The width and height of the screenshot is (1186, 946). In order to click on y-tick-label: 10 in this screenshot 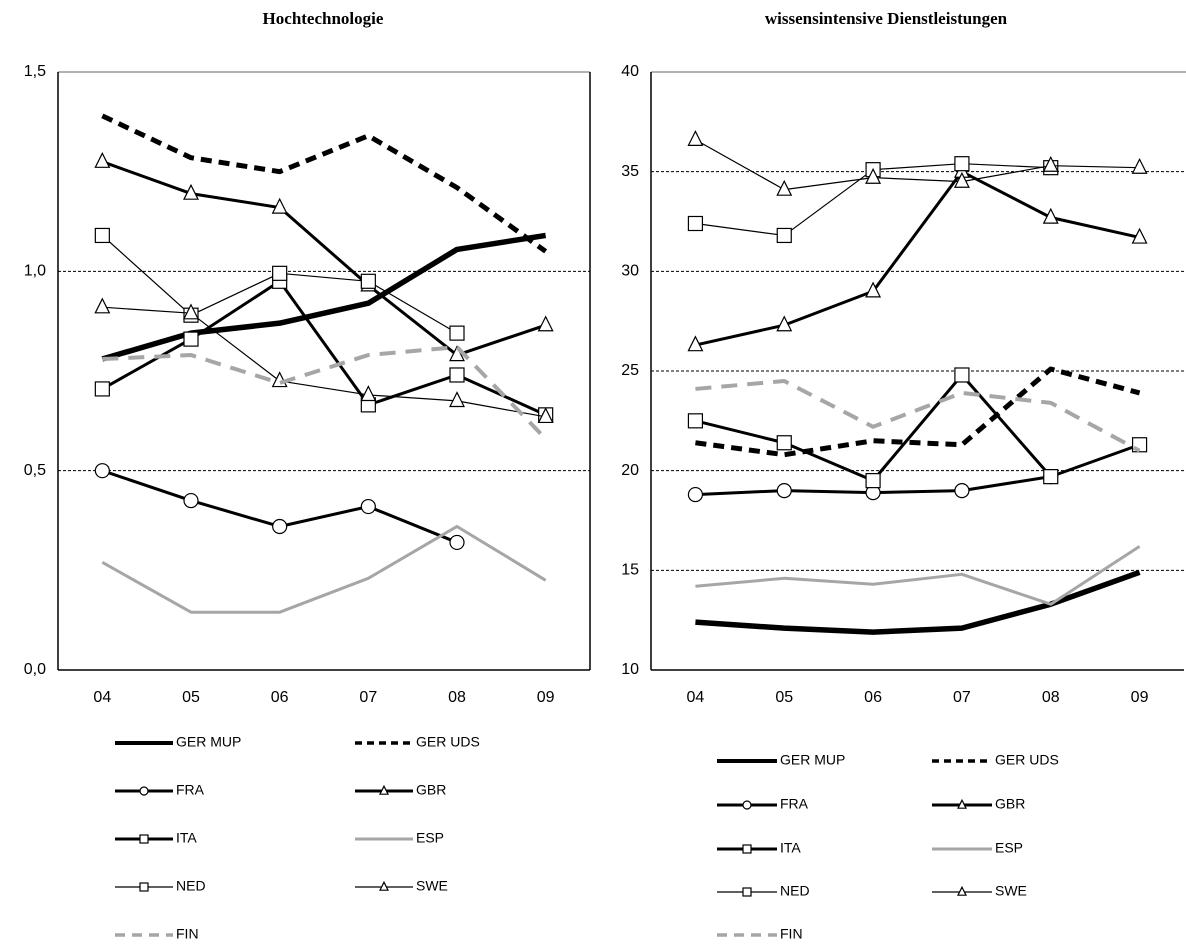, I will do `click(630, 669)`.